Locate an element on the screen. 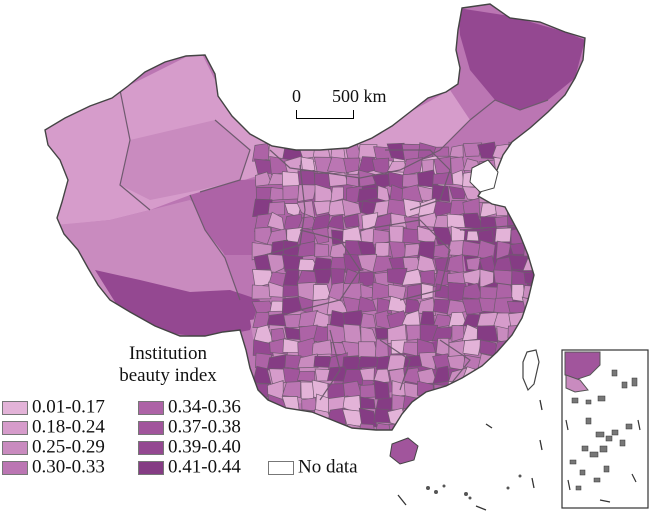 The height and width of the screenshot is (514, 650). legend-title-line1: Institution is located at coordinates (168, 353).